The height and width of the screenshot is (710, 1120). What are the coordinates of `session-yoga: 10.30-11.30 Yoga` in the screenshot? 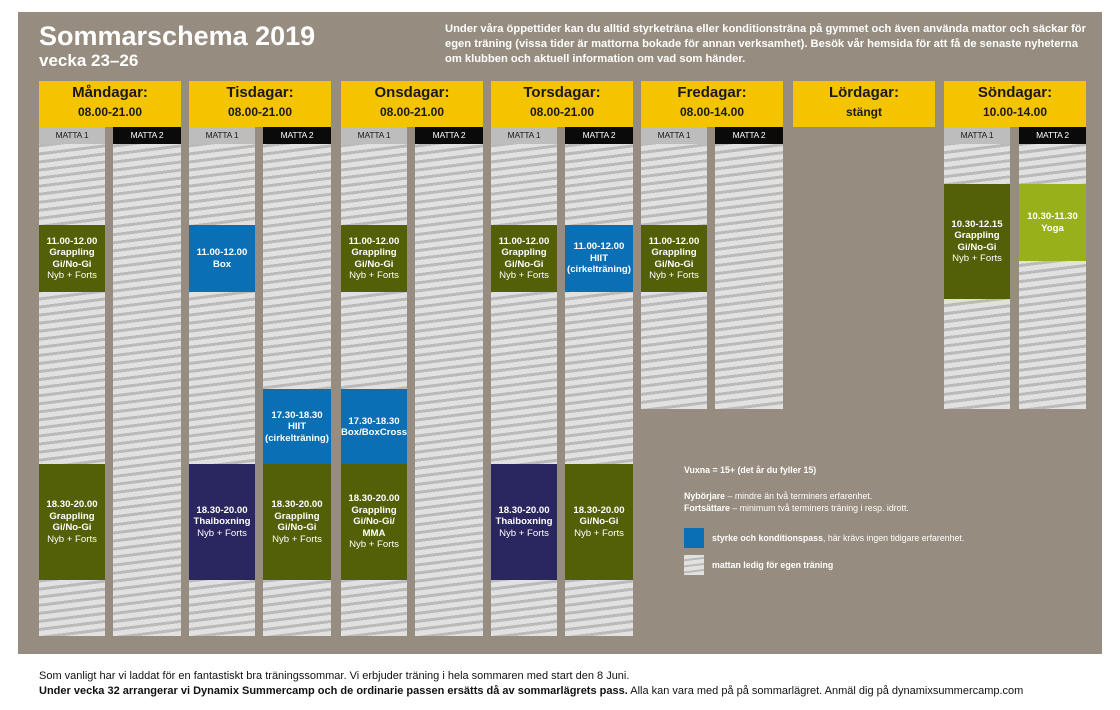 It's located at (1052, 222).